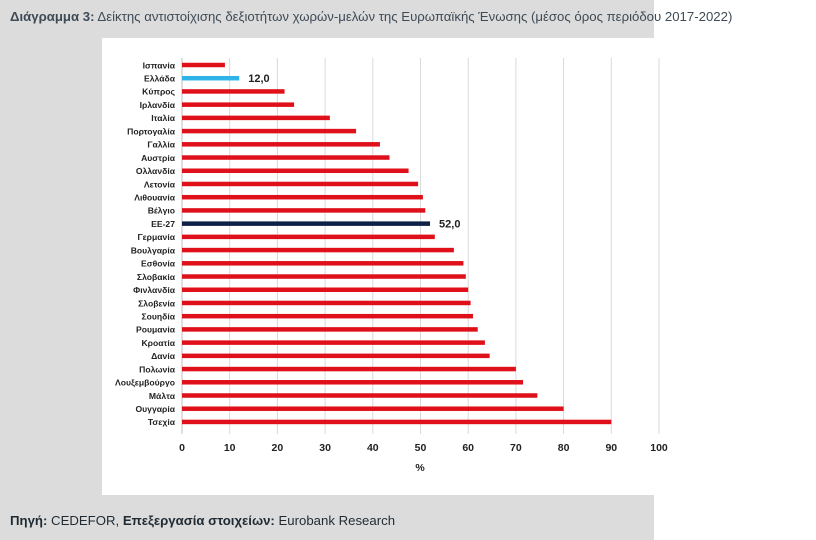 The height and width of the screenshot is (540, 816). I want to click on x-tick-label: 50, so click(421, 448).